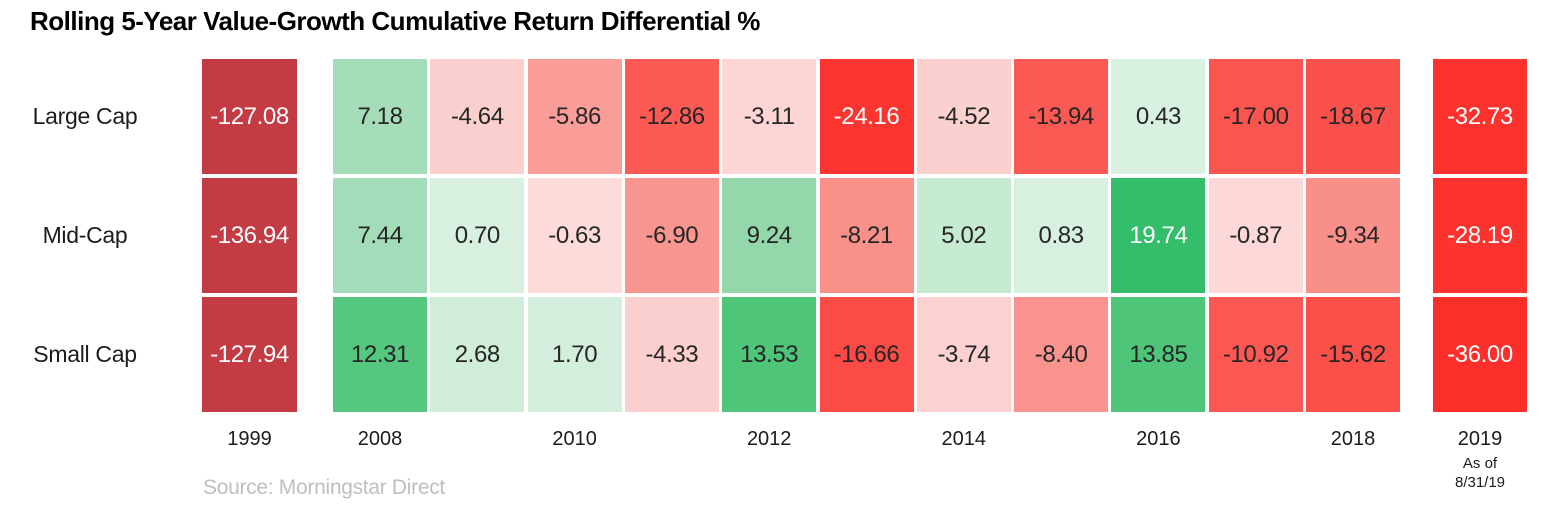 The image size is (1554, 532). What do you see at coordinates (963, 116) in the screenshot?
I see `heatmap-cell: -4.52` at bounding box center [963, 116].